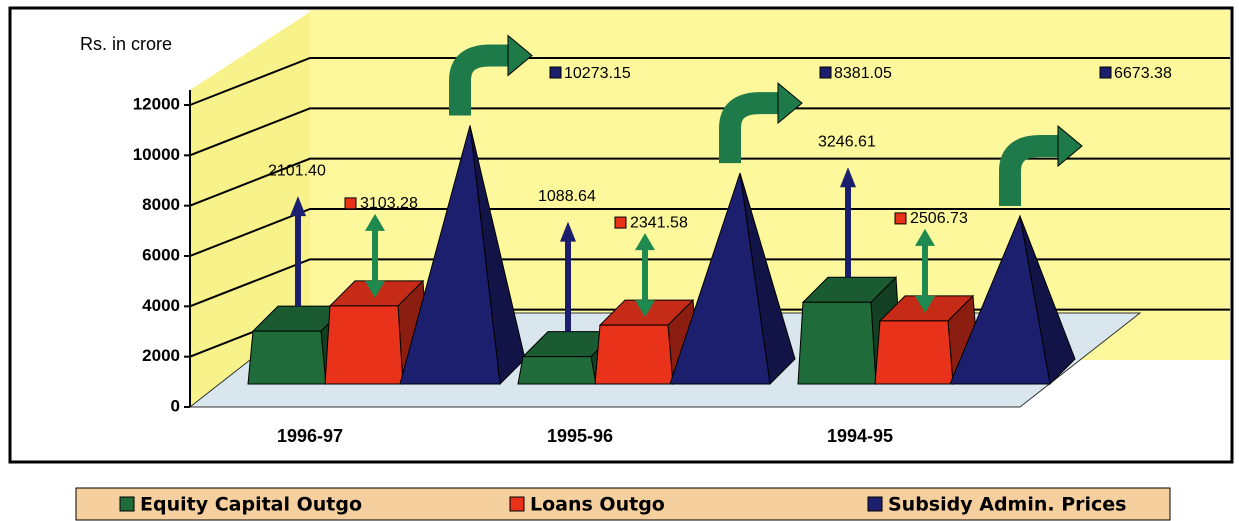 This screenshot has width=1239, height=521. What do you see at coordinates (860, 436) in the screenshot?
I see `x-tick-label: 1994-95` at bounding box center [860, 436].